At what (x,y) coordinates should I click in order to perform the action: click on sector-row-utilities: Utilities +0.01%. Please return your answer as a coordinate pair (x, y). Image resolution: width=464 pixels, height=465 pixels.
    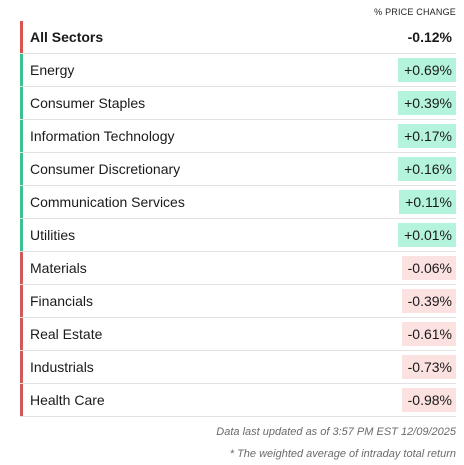
    Looking at the image, I should click on (238, 235).